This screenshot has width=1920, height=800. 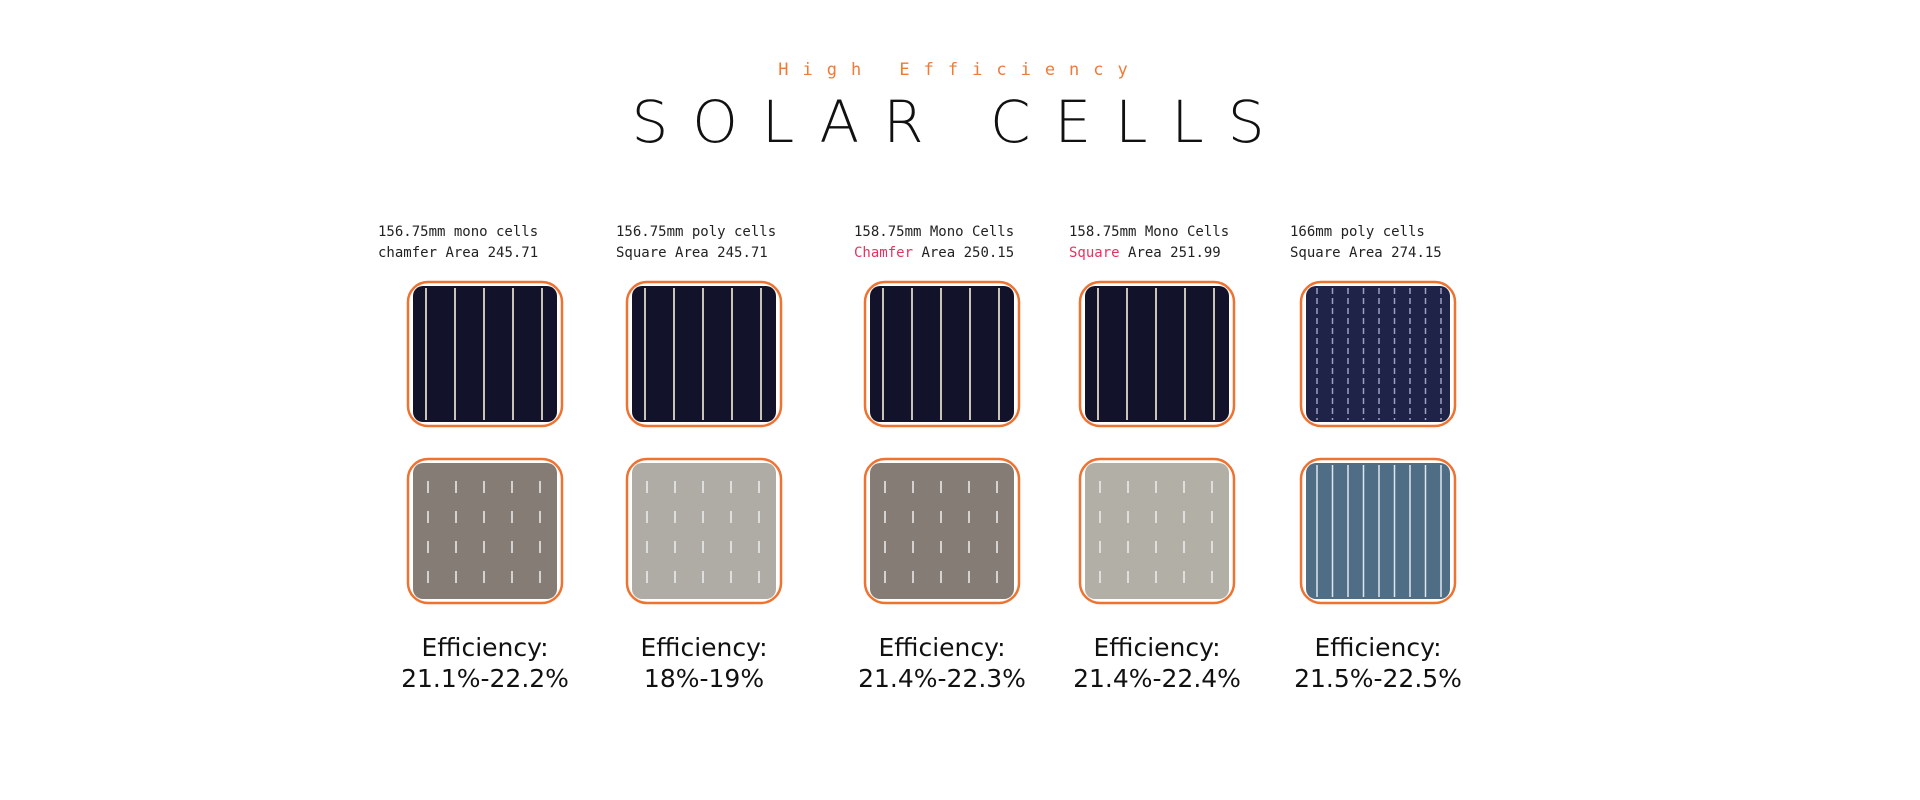 I want to click on cell-labels: 166mm poly cells Square Area 274.15, so click(x=1366, y=243).